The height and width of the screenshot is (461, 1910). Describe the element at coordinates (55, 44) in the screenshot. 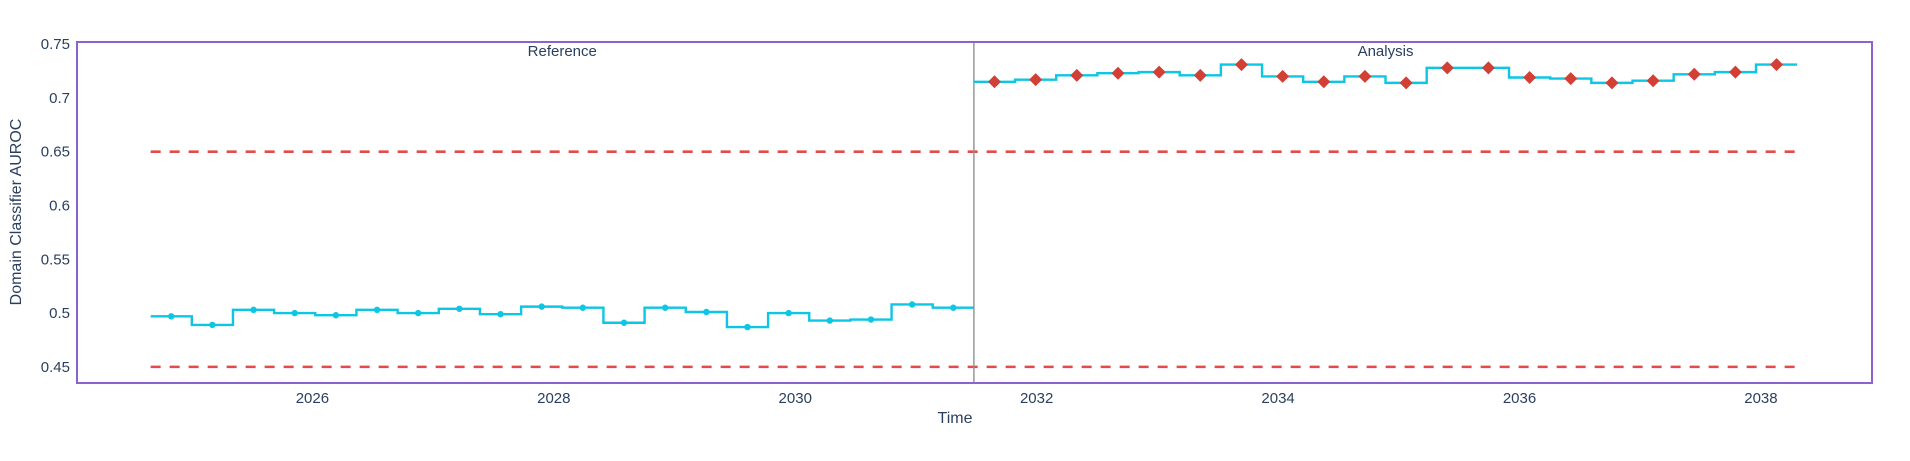

I see `y-tick-label: 0.75` at that location.